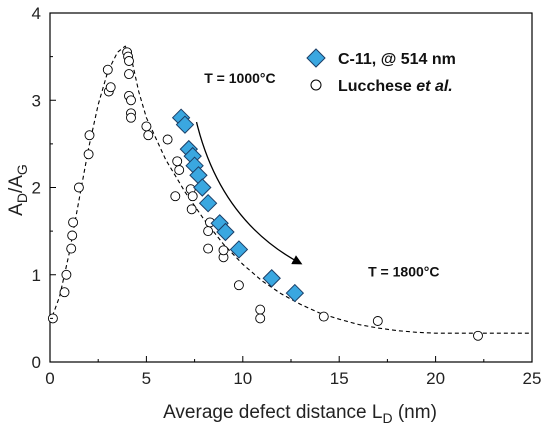 Image resolution: width=550 pixels, height=433 pixels. Describe the element at coordinates (49, 378) in the screenshot. I see `x-tick-label-0: 0` at that location.